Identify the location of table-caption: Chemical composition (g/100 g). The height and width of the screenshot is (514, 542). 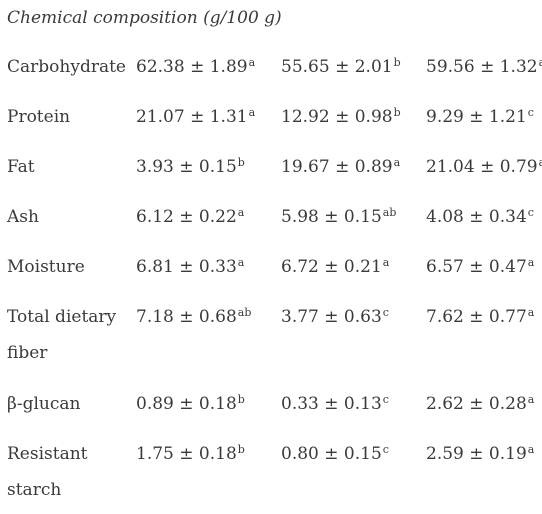
(144, 18).